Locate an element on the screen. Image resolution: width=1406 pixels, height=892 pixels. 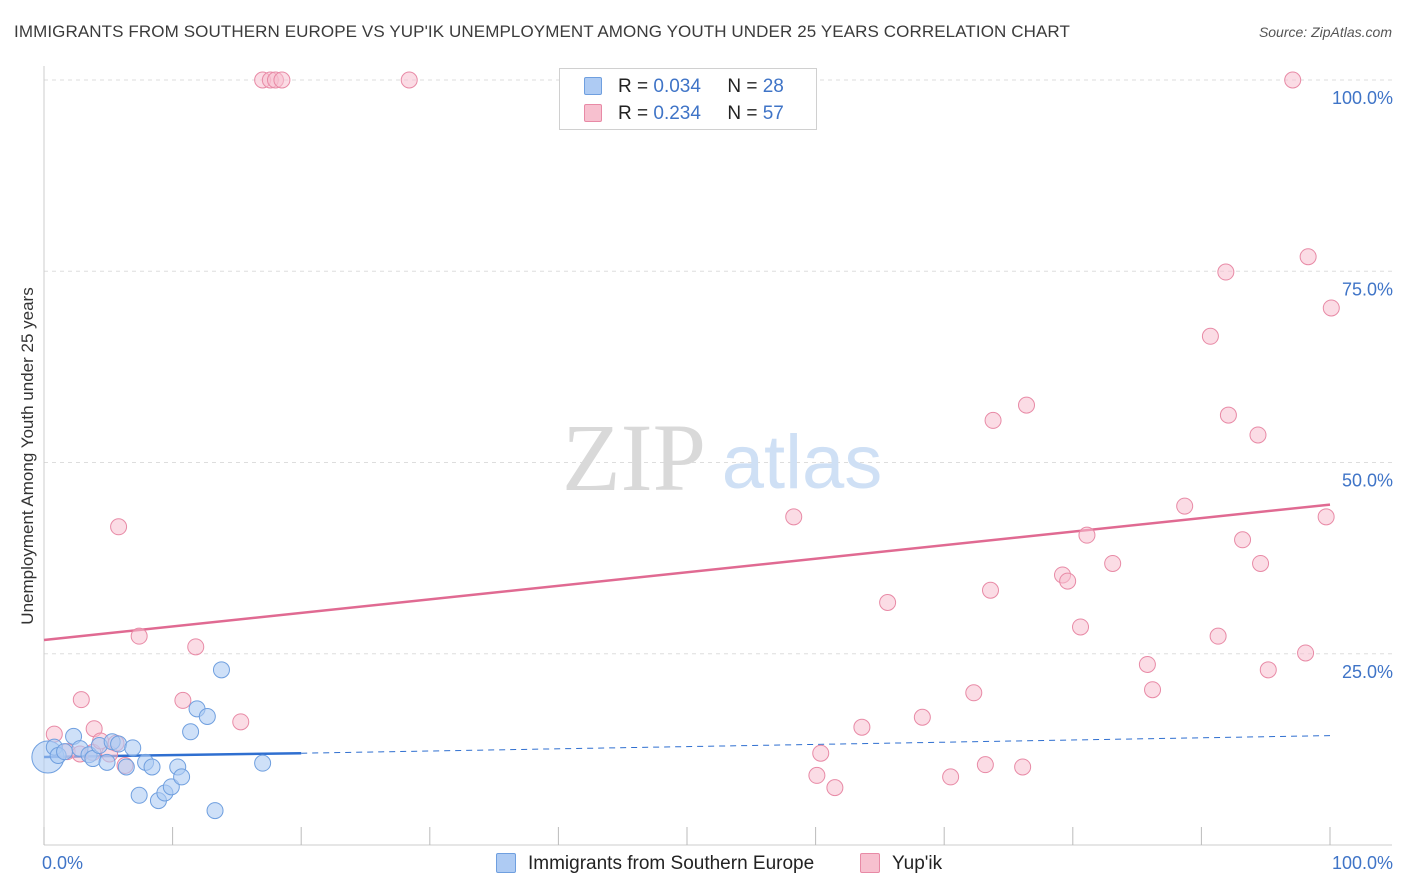
watermark-zip: ZIP is located at coordinates (634, 457).